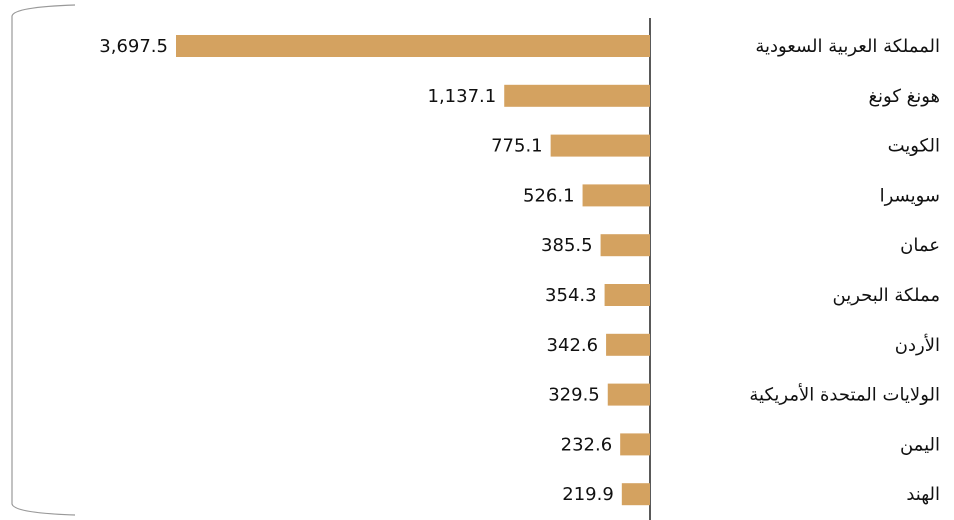 Image resolution: width=954 pixels, height=520 pixels. What do you see at coordinates (574, 395) in the screenshot?
I see `value-label: 329.5` at bounding box center [574, 395].